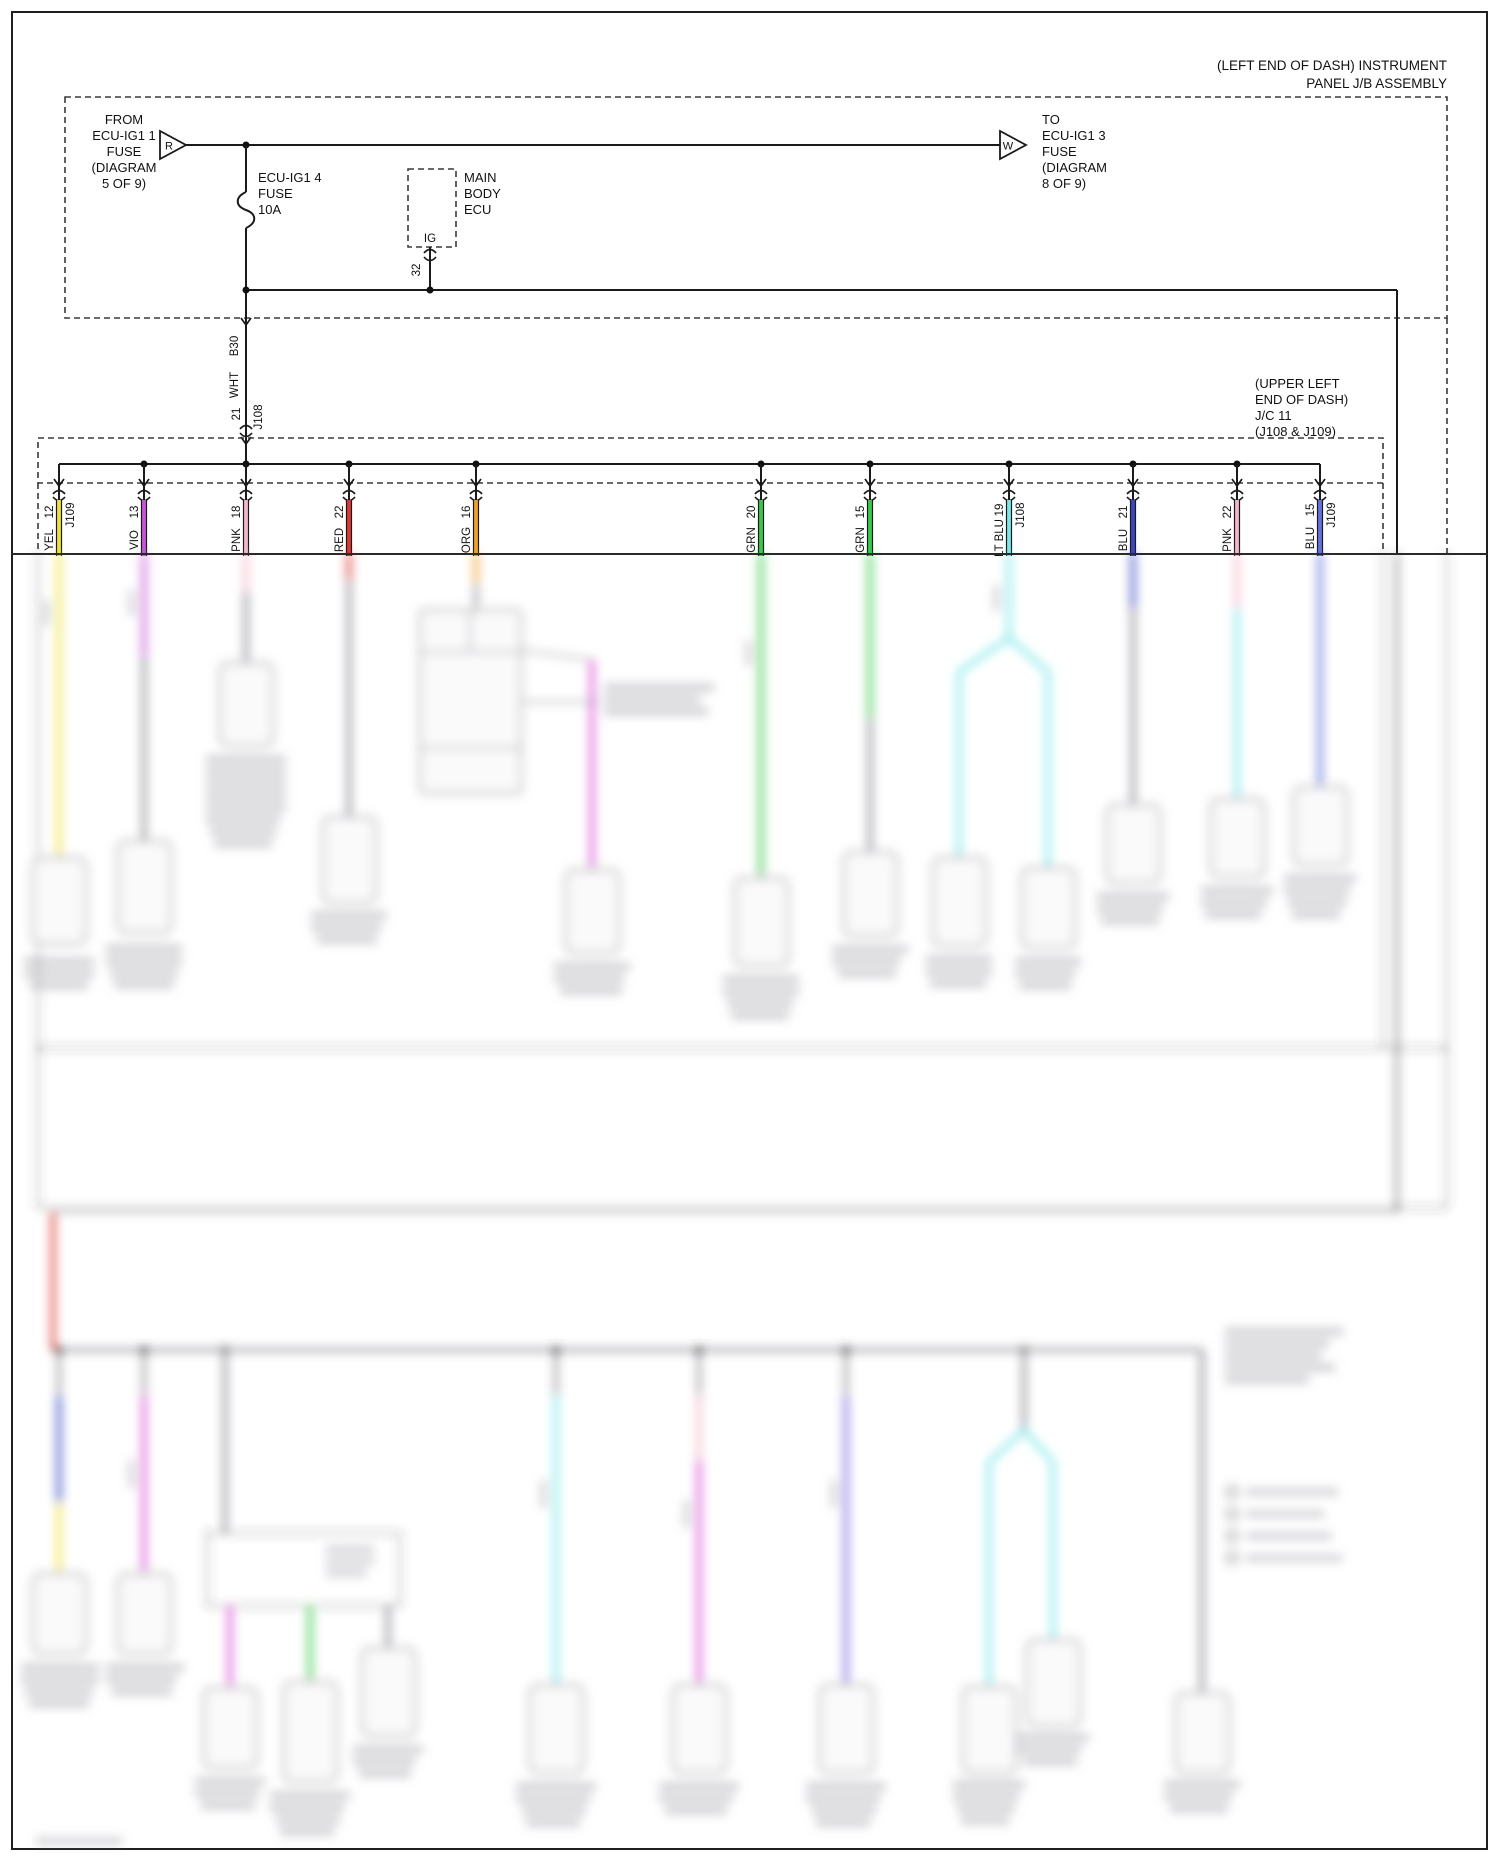 The width and height of the screenshot is (1499, 1861). I want to click on blurred-wires-upper, so click(689, 715).